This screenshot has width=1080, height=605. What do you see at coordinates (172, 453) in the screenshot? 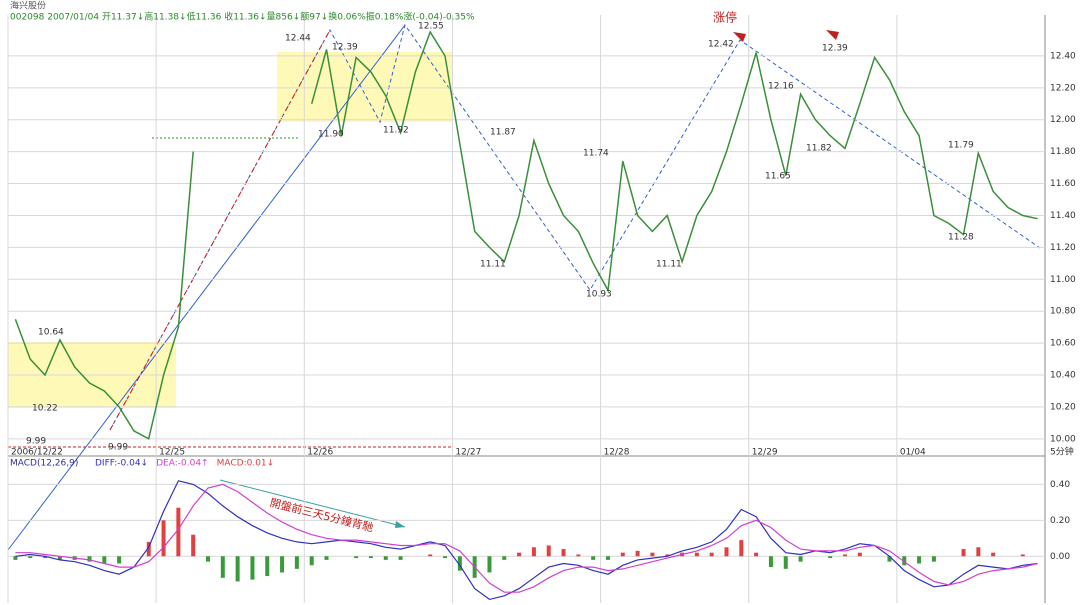
I see `x-tick-label: 12/25` at bounding box center [172, 453].